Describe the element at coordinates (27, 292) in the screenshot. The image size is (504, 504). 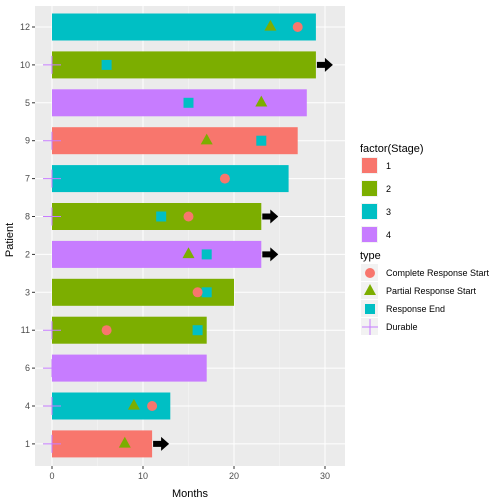
I see `y-tick-label: 3` at that location.